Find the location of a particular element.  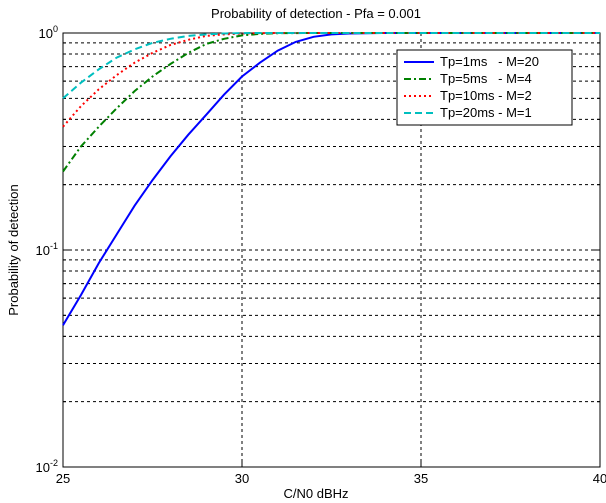

x-tick-label: 40 is located at coordinates (599, 478).